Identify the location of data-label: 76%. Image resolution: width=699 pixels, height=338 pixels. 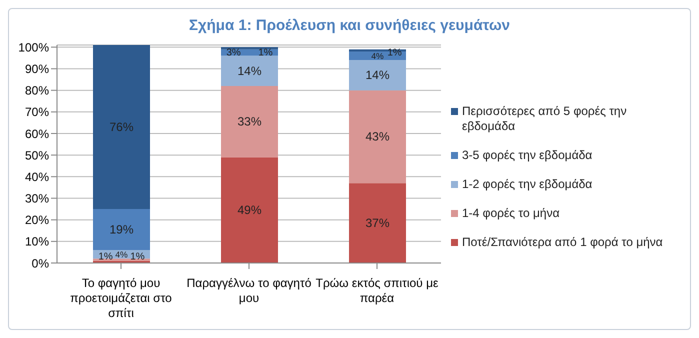
(121, 127).